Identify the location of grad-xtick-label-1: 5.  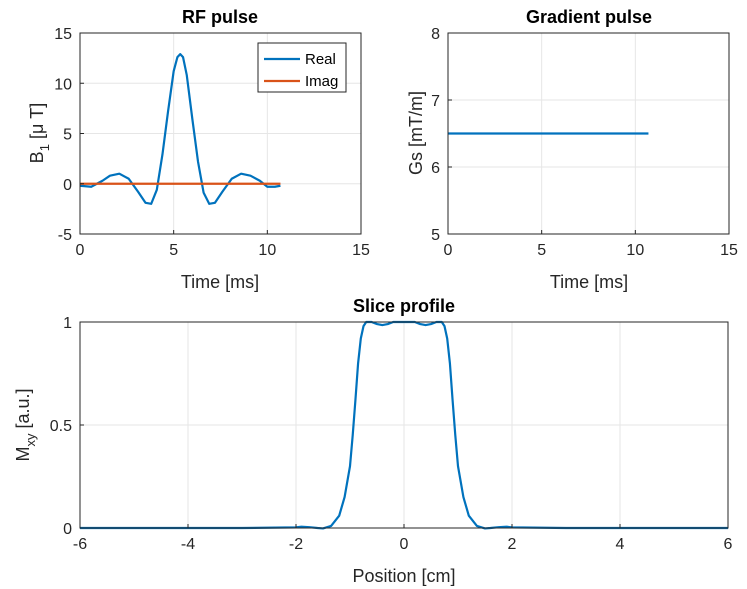
(541, 250).